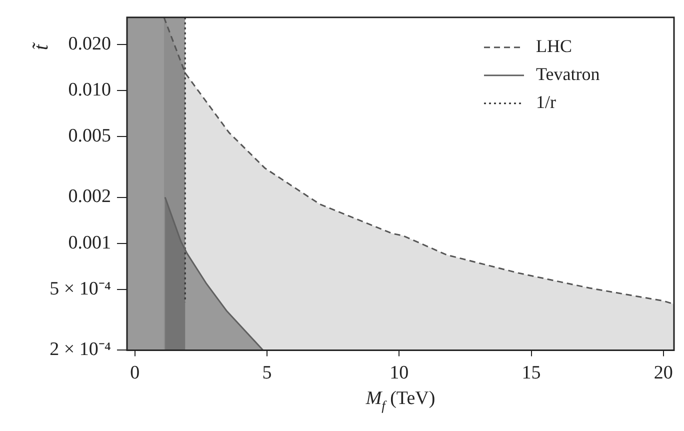 The image size is (684, 431). Describe the element at coordinates (135, 373) in the screenshot. I see `x-tick-label: 0` at that location.